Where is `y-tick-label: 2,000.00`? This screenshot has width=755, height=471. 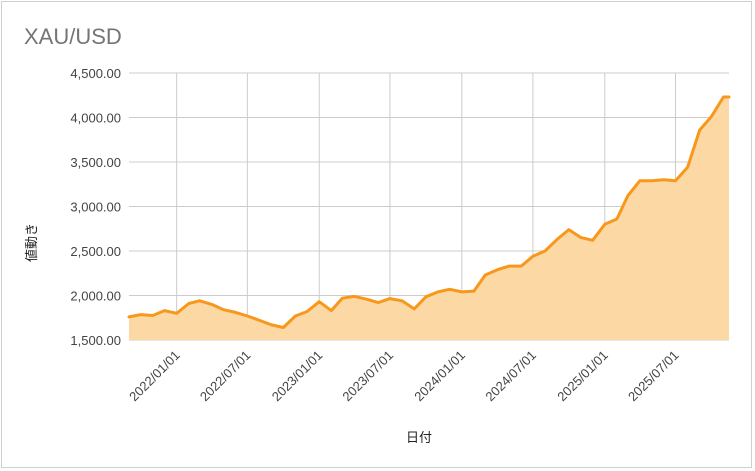
y-tick-label: 2,000.00 is located at coordinates (95, 296).